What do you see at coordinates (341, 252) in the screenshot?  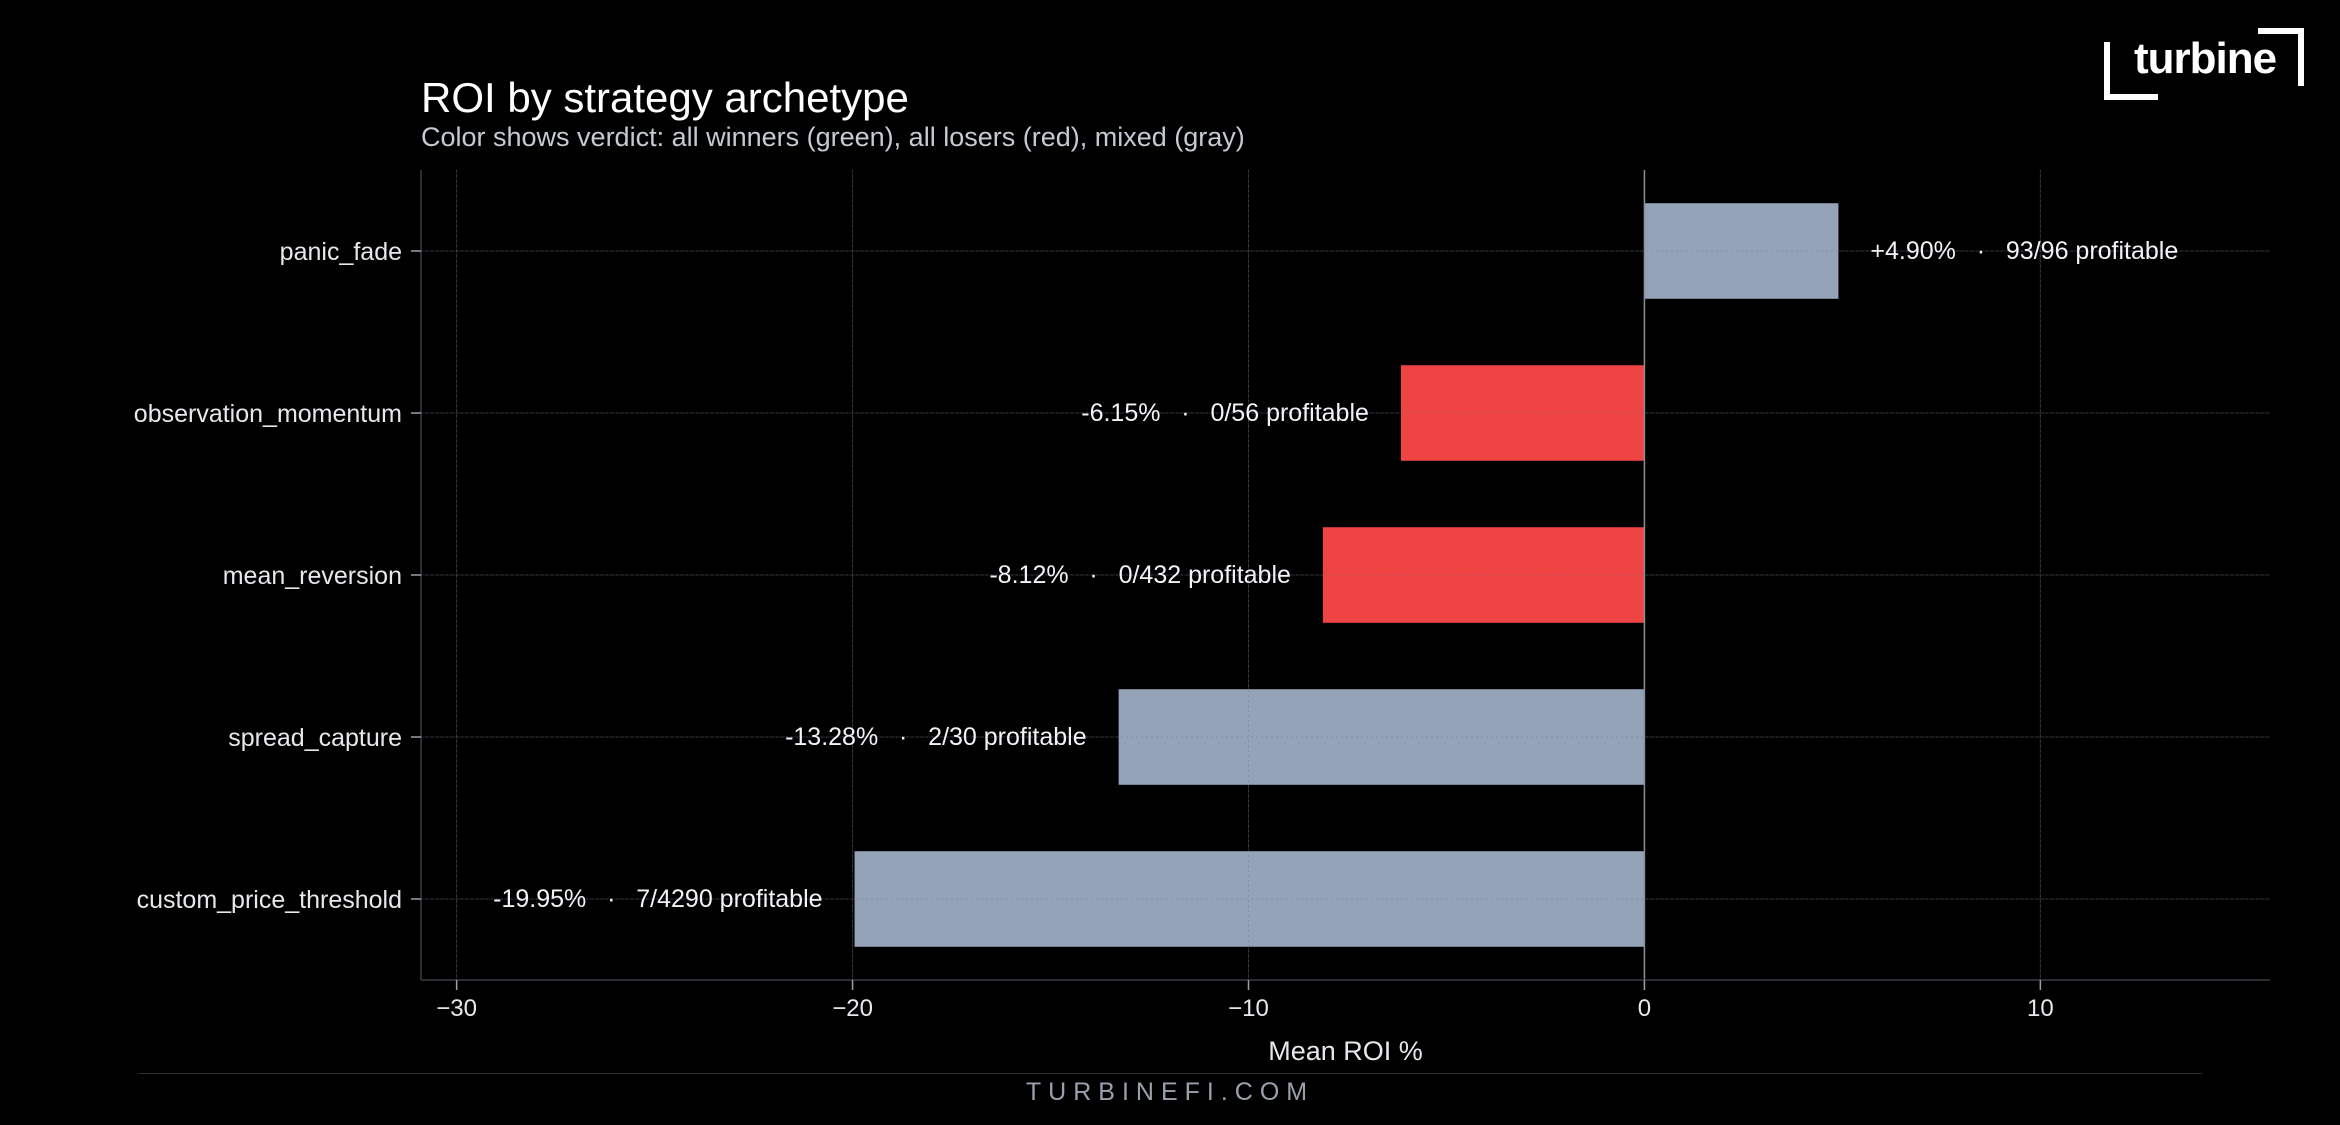 I see `y-tick-label: panic_fade` at bounding box center [341, 252].